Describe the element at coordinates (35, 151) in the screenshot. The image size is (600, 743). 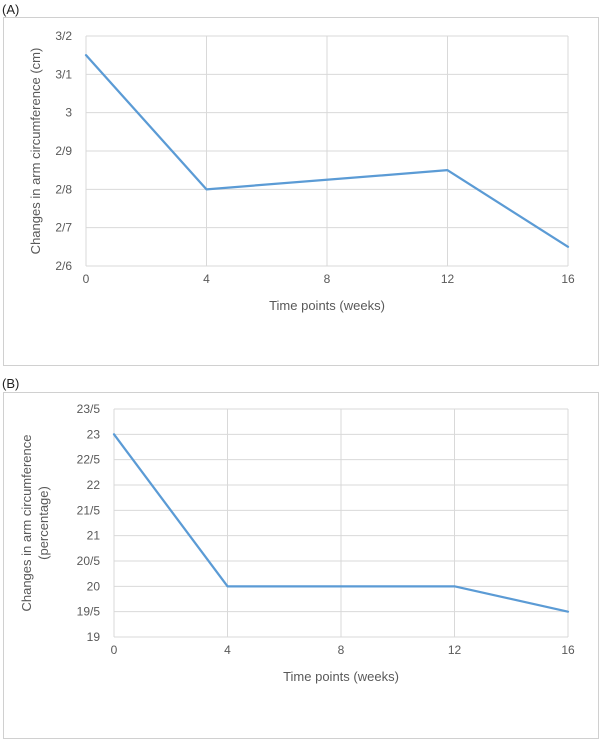
I see `y-axis-label: Changes in arm circumference (cm)` at that location.